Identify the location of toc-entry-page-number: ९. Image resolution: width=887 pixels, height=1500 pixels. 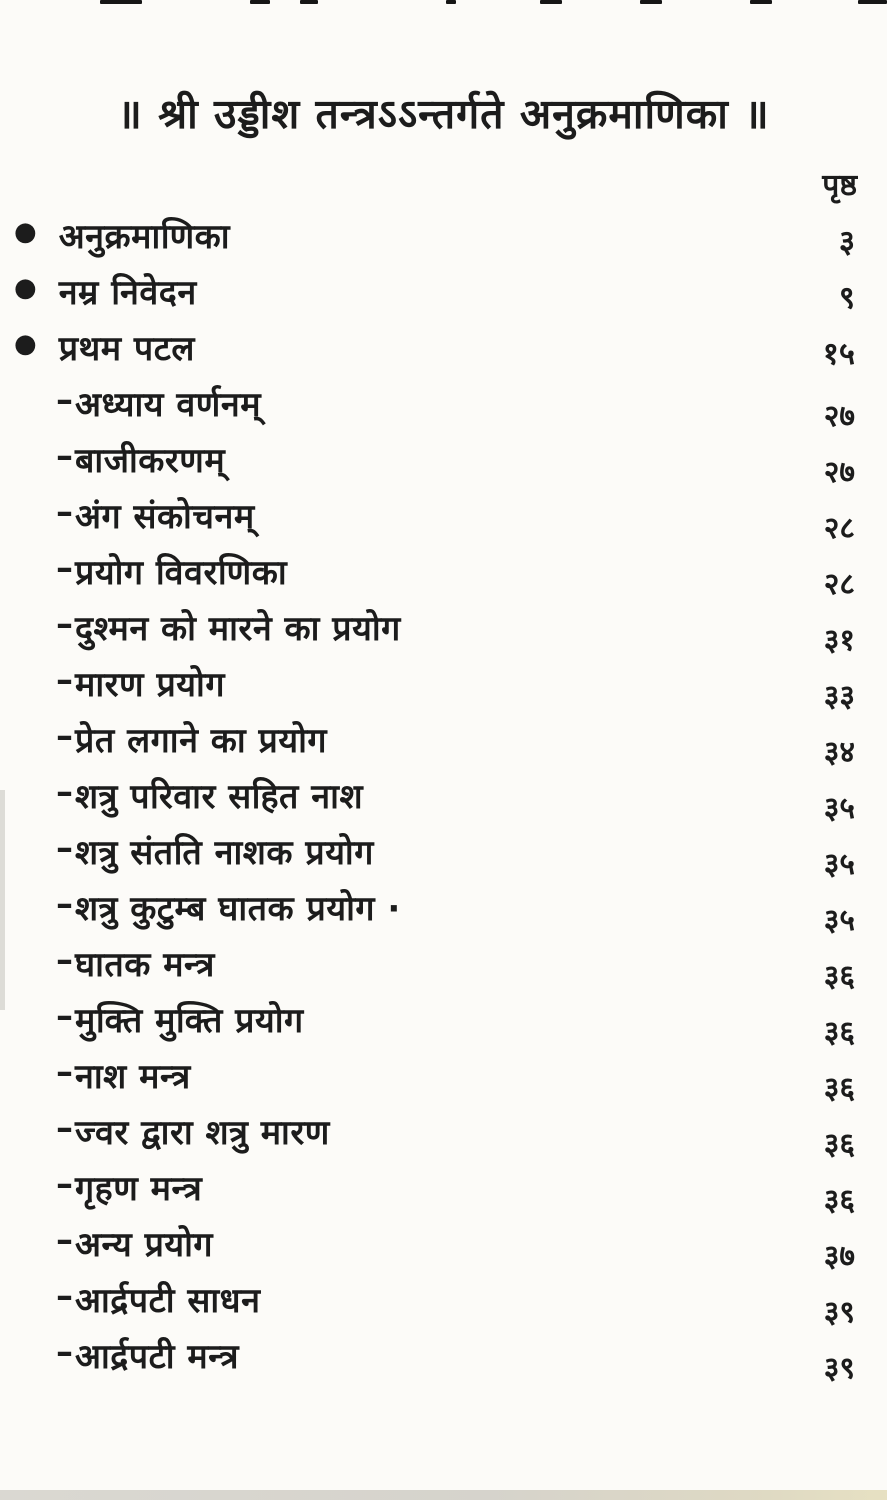
(846, 298).